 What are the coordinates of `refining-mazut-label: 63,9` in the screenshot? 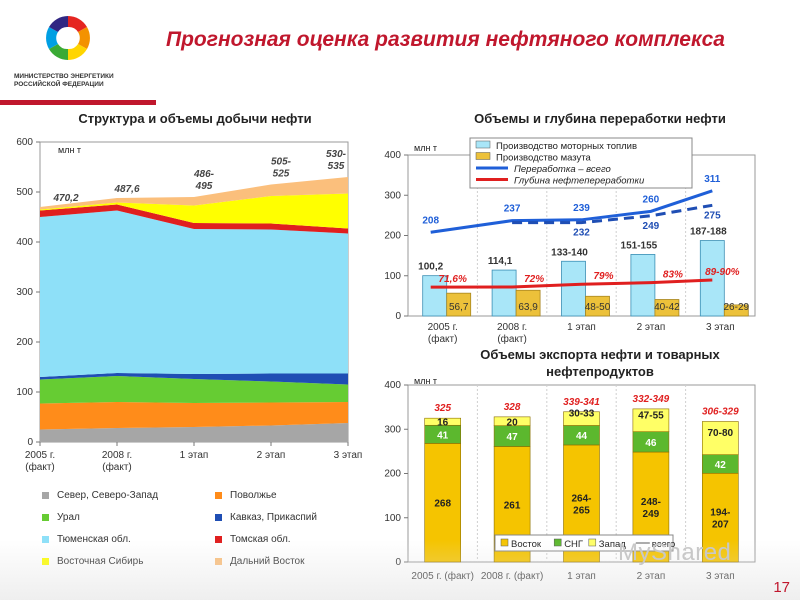 It's located at (528, 307).